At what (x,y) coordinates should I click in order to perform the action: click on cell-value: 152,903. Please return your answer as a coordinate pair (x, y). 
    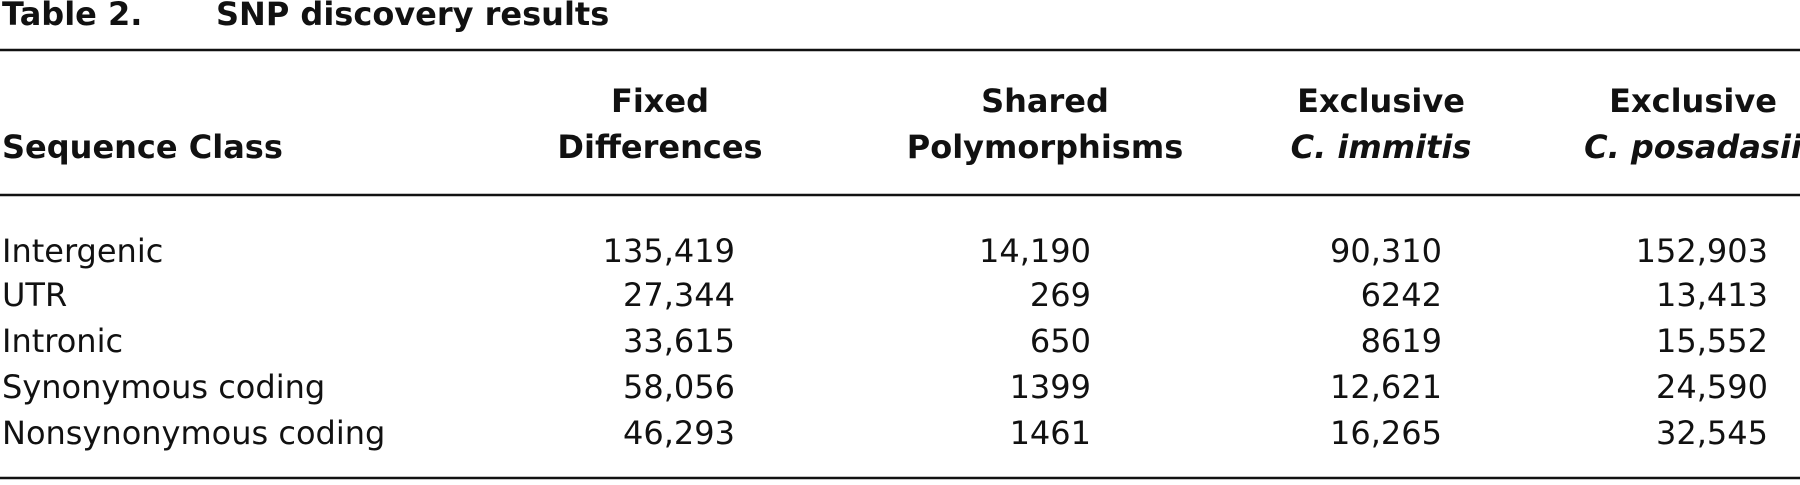
    Looking at the image, I should click on (1702, 251).